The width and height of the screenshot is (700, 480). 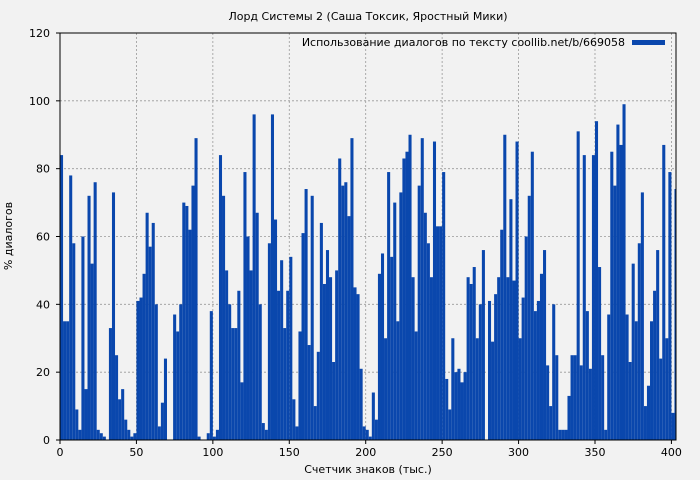 I want to click on y-tick-label: 120, so click(x=39, y=33).